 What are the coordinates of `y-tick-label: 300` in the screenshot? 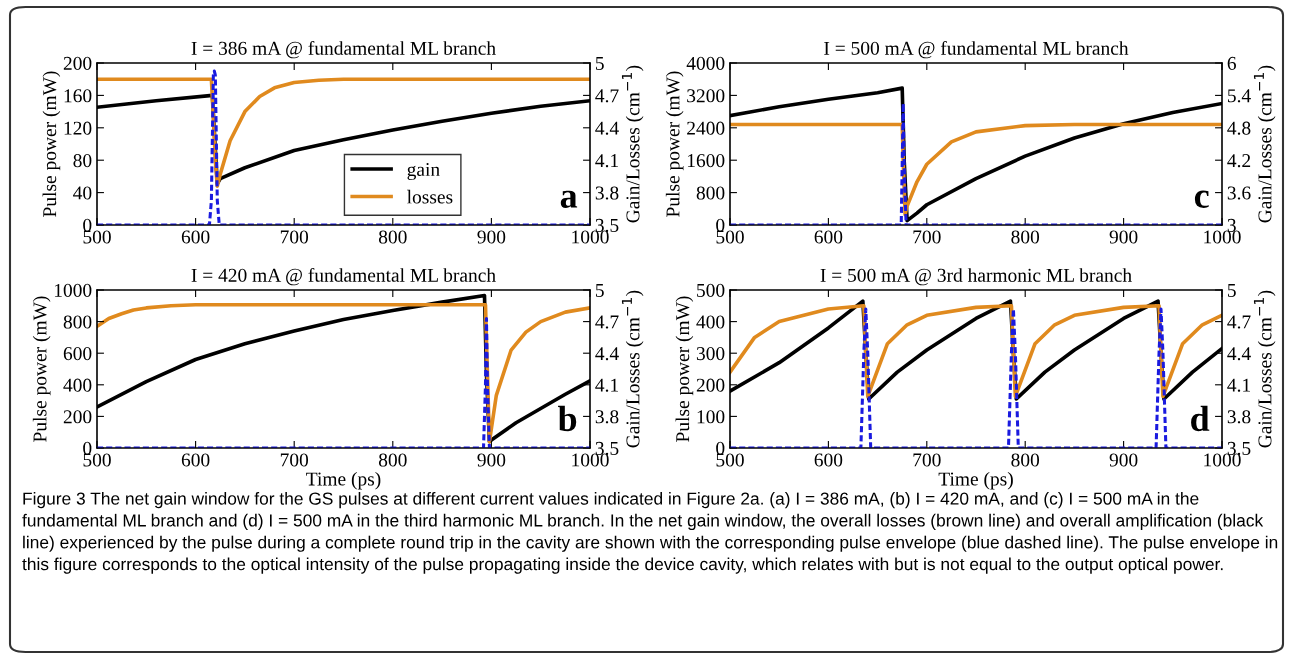 It's located at (710, 354).